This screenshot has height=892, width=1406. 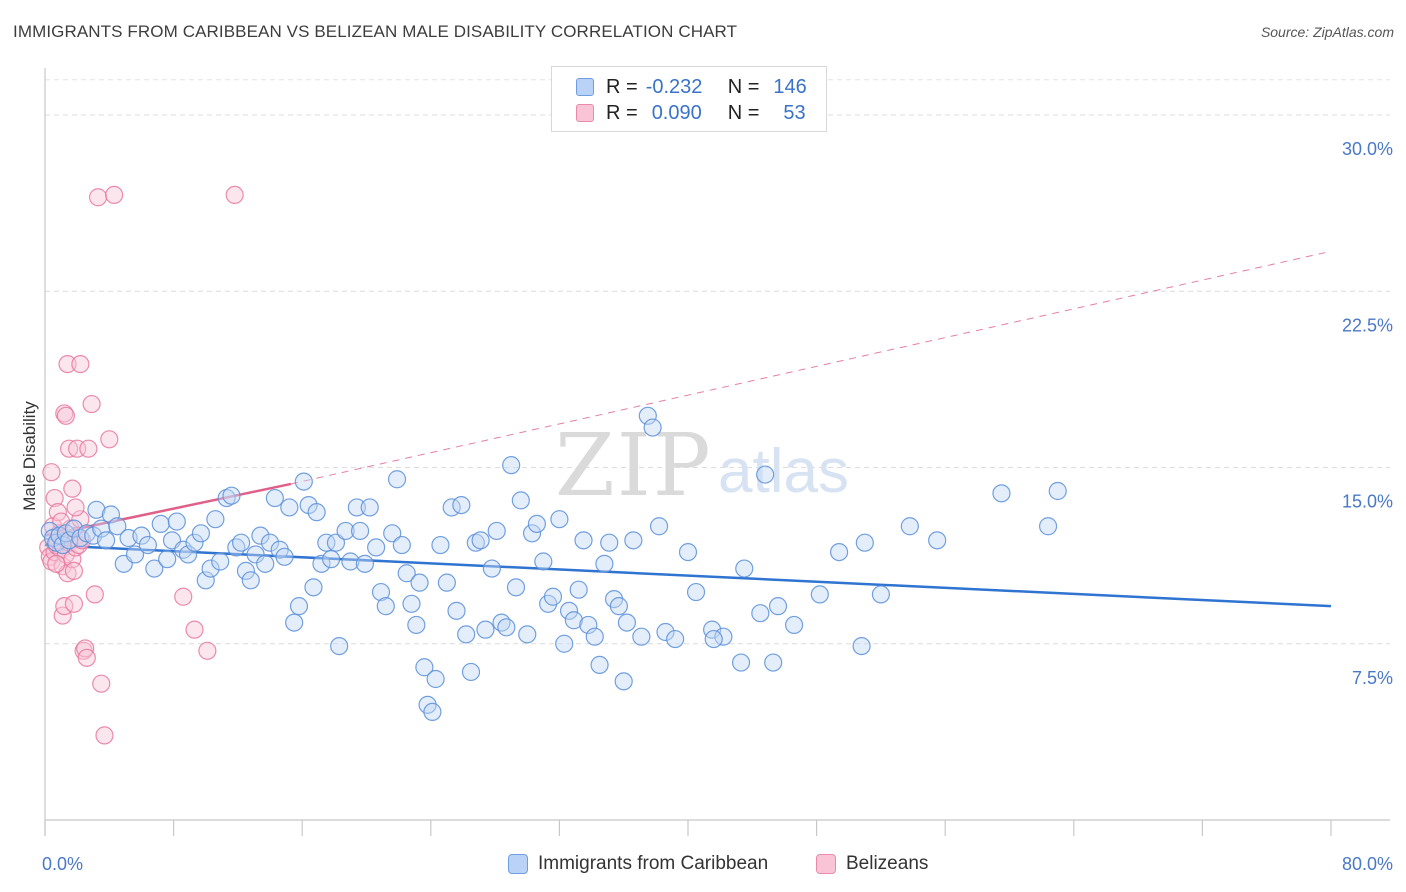 What do you see at coordinates (783, 471) in the screenshot?
I see `watermark-atlas: atlas` at bounding box center [783, 471].